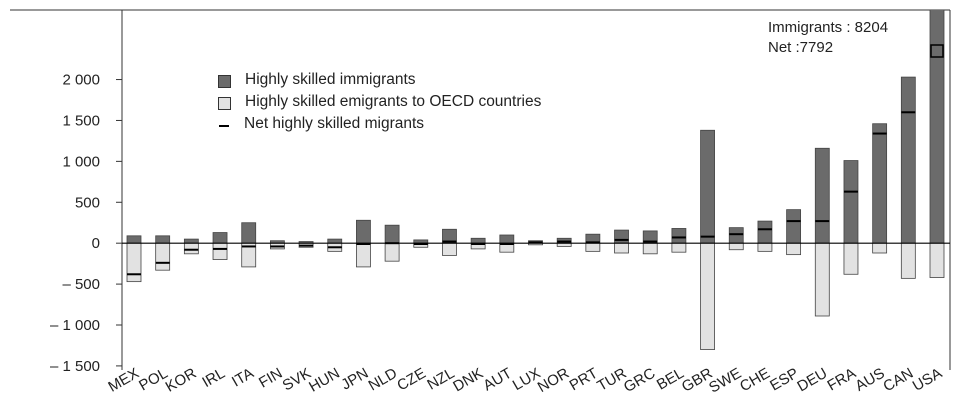  What do you see at coordinates (324, 380) in the screenshot?
I see `x-tick-label: HUN` at bounding box center [324, 380].